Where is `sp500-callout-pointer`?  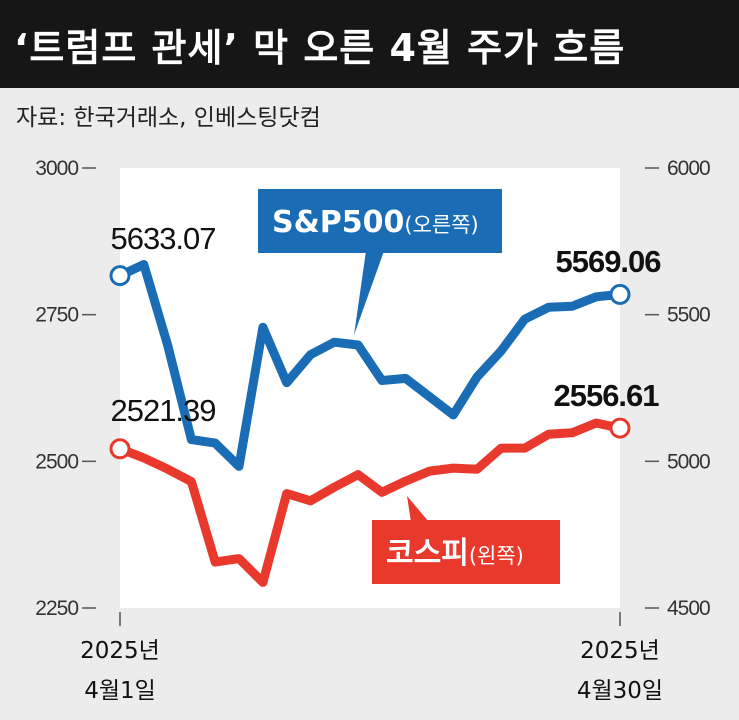 sp500-callout-pointer is located at coordinates (369, 293).